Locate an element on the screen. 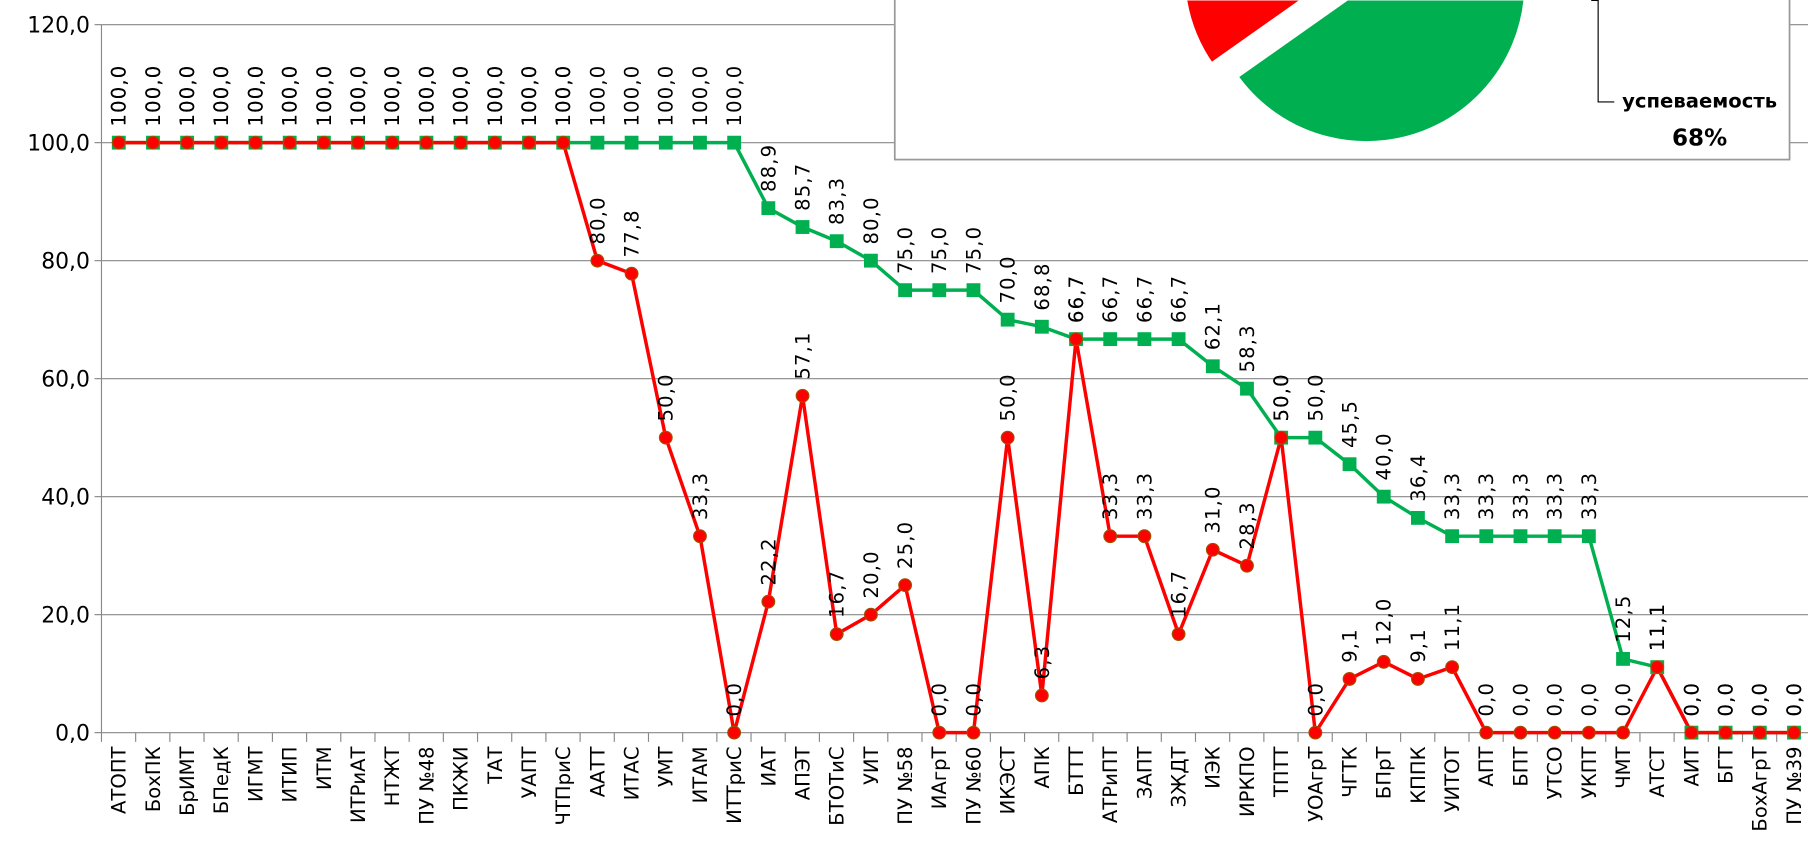 The width and height of the screenshot is (1808, 868). x-tick-label: ИТИП is located at coordinates (290, 774).